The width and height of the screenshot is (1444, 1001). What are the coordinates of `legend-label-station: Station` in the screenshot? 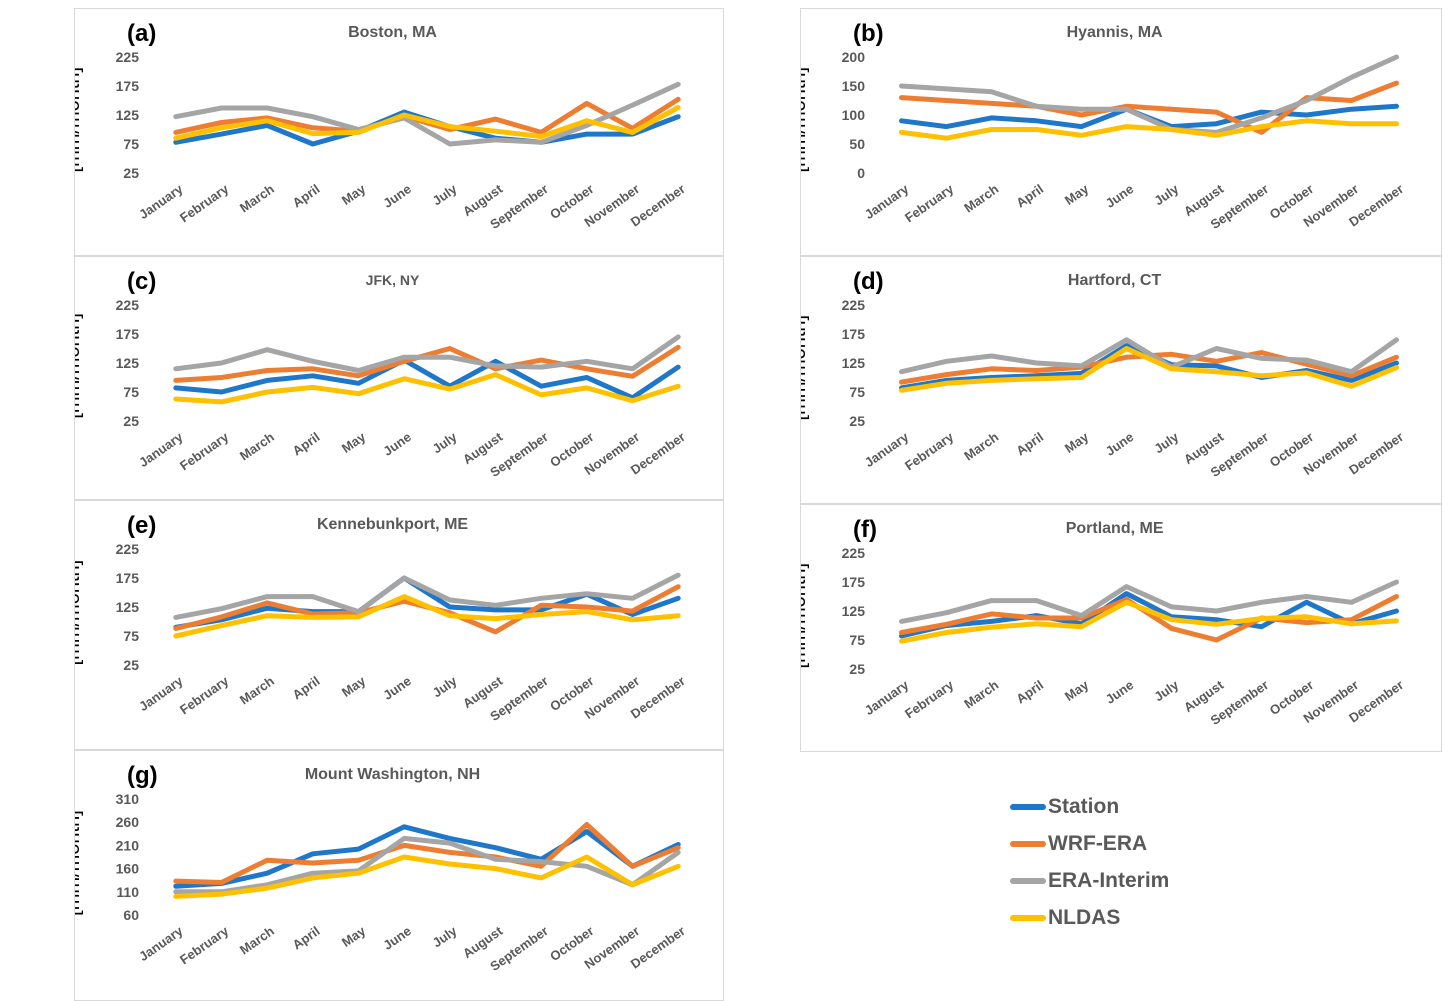 It's located at (1084, 806).